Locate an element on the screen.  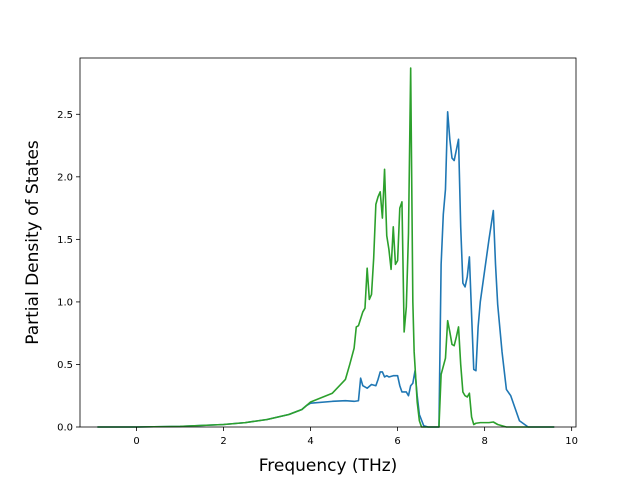
x-axis-label: Frequency (THz) is located at coordinates (328, 466).